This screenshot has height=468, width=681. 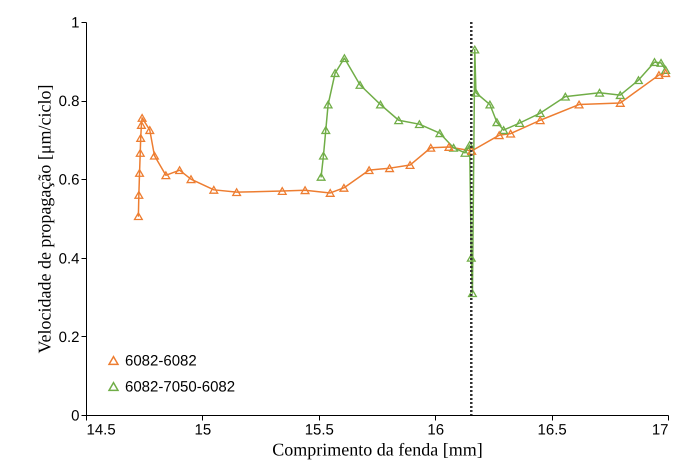 I want to click on legend-label: 6082-6082, so click(x=161, y=361).